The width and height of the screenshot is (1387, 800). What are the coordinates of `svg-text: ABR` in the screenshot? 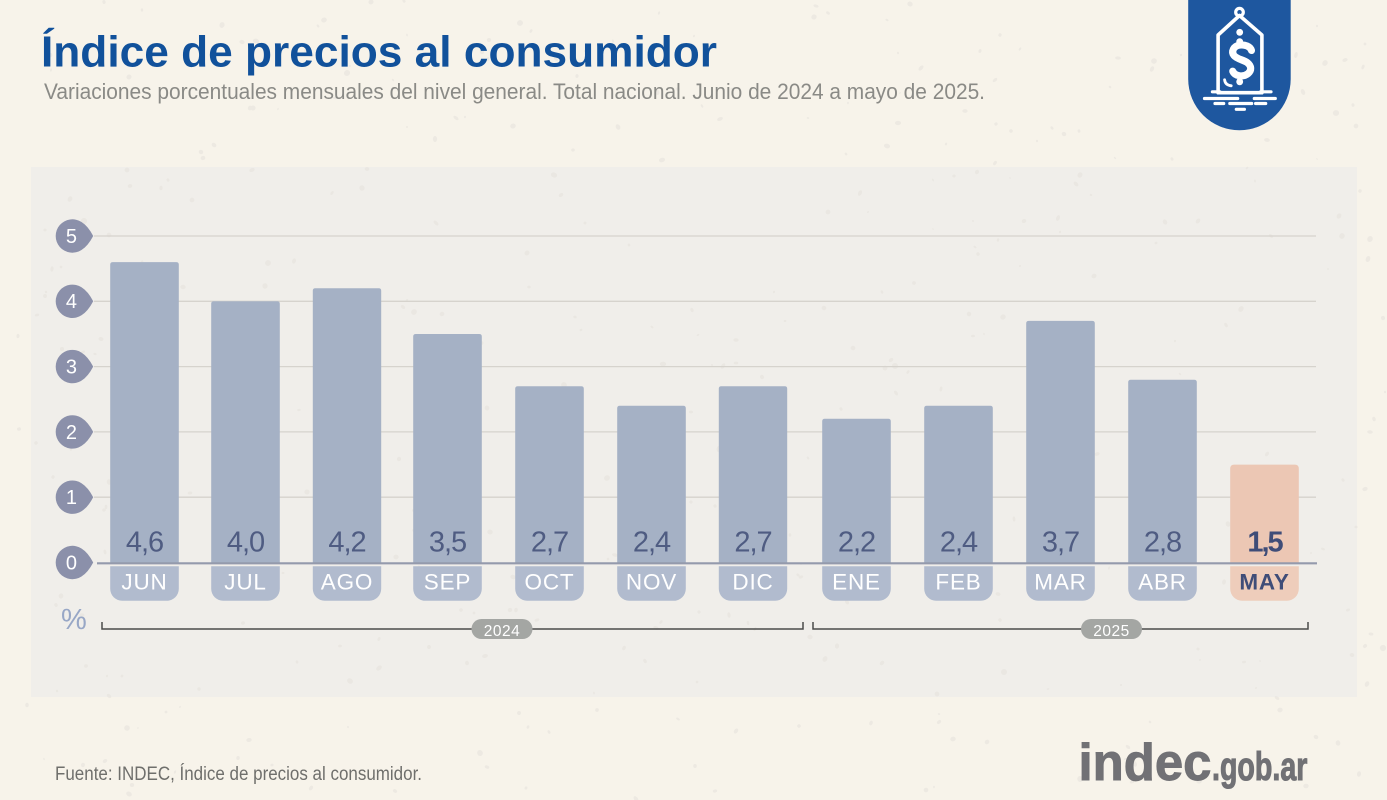 It's located at (1162, 582).